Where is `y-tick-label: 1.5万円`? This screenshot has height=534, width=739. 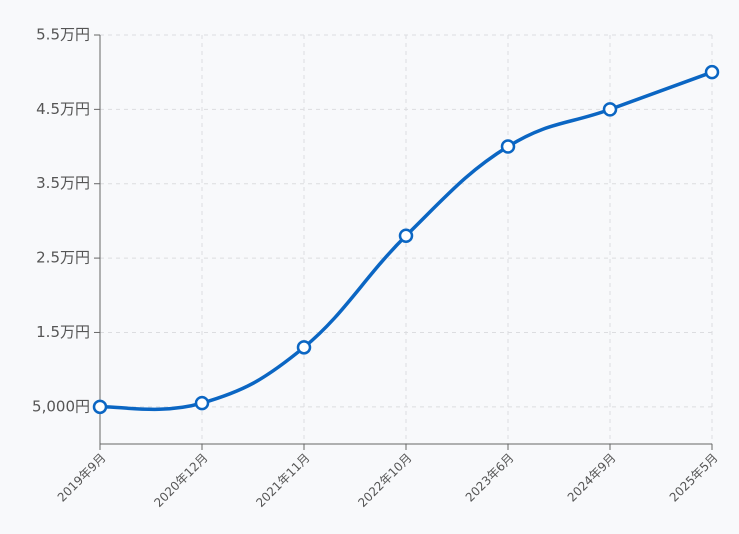 y-tick-label: 1.5万円 is located at coordinates (63, 332).